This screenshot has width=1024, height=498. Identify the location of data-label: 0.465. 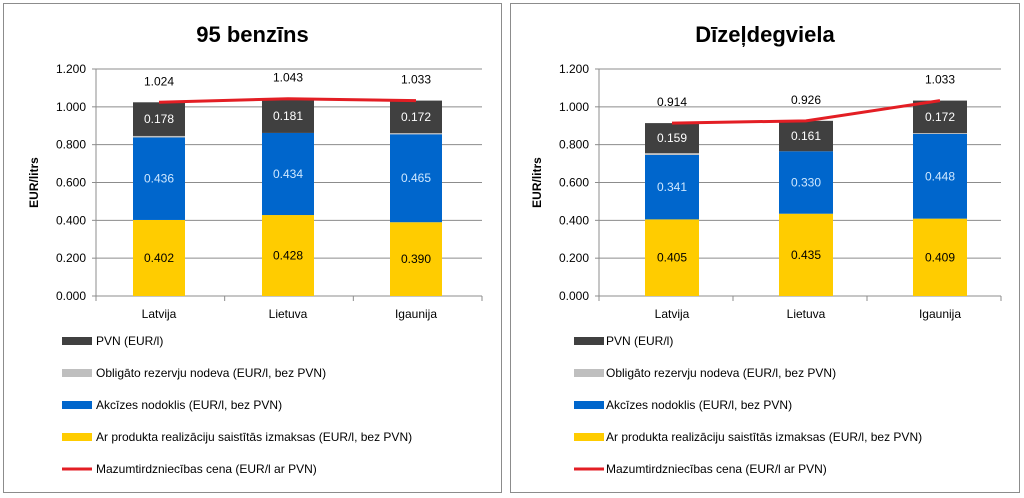
(416, 178).